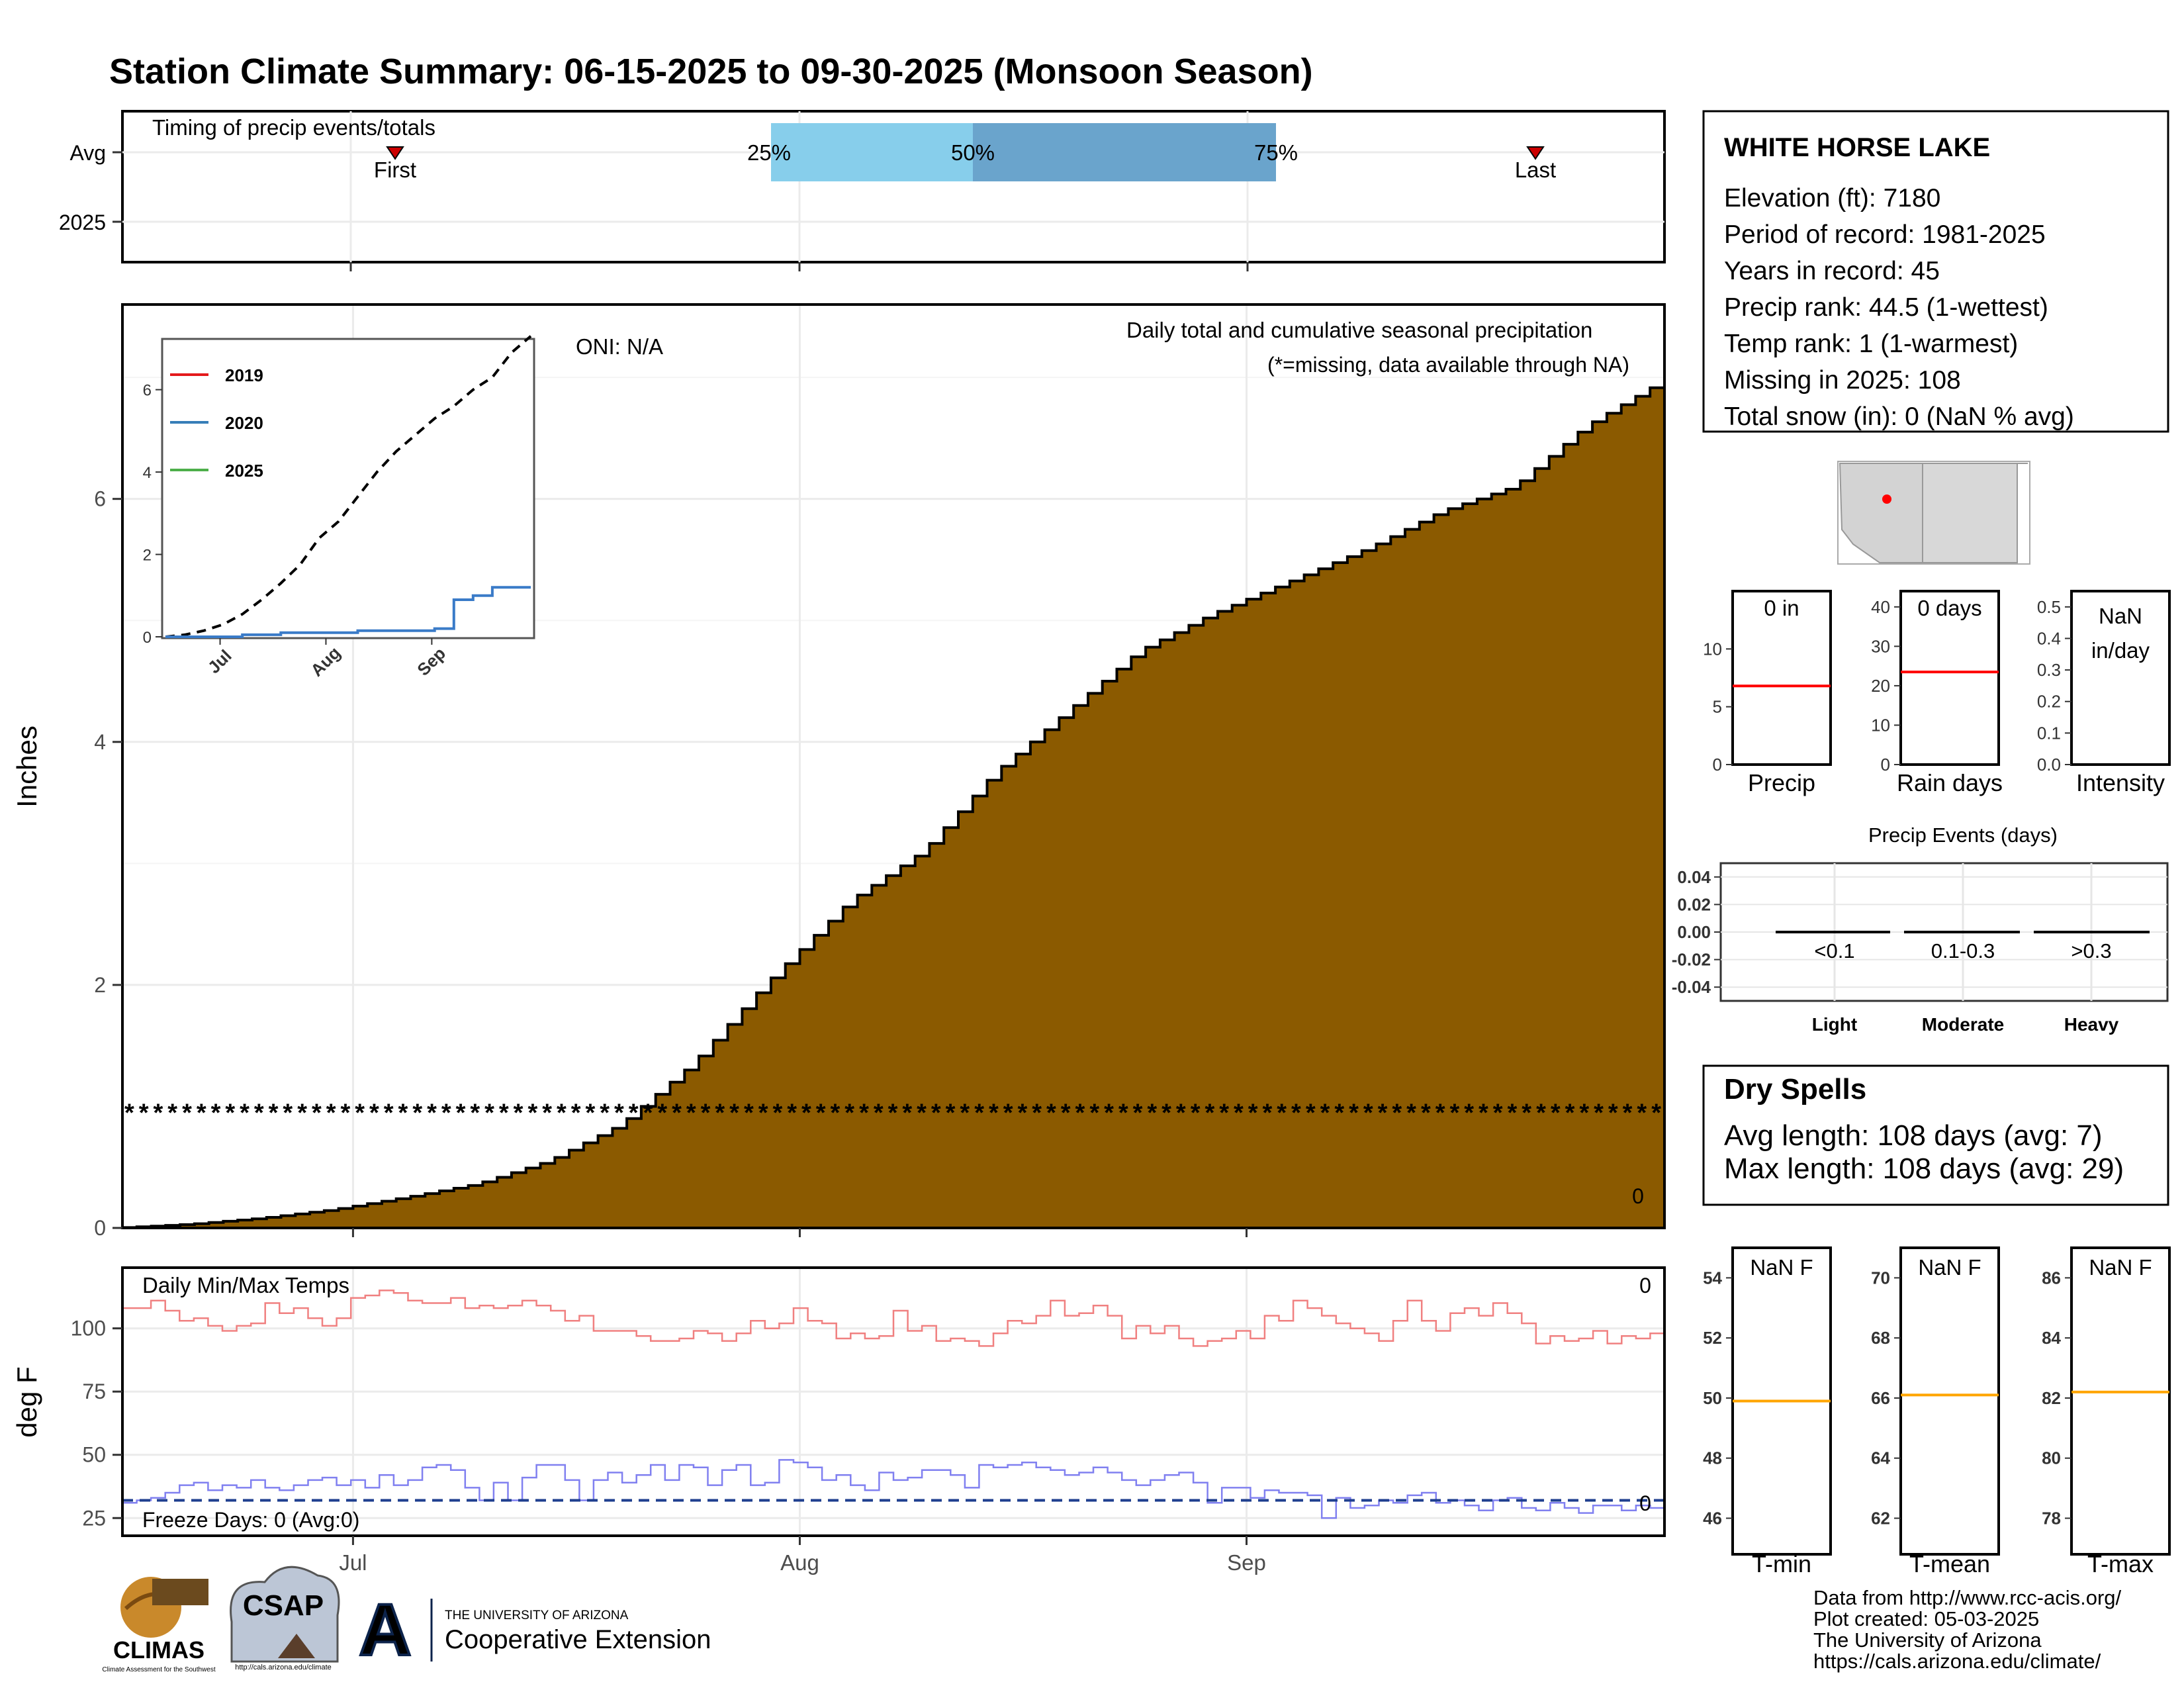 The width and height of the screenshot is (2184, 1688). Describe the element at coordinates (94, 1455) in the screenshot. I see `temp-ytick-label: 50` at that location.